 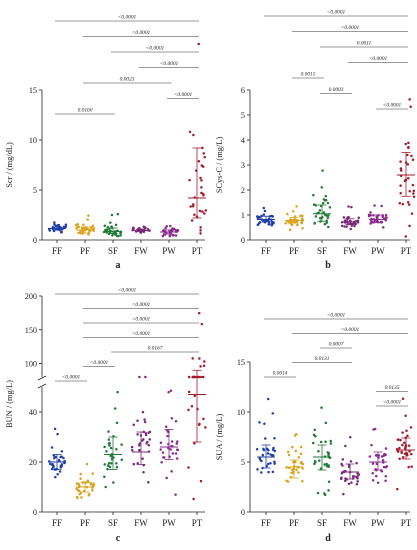 I want to click on p-value-label: 0.0160, so click(x=85, y=111).